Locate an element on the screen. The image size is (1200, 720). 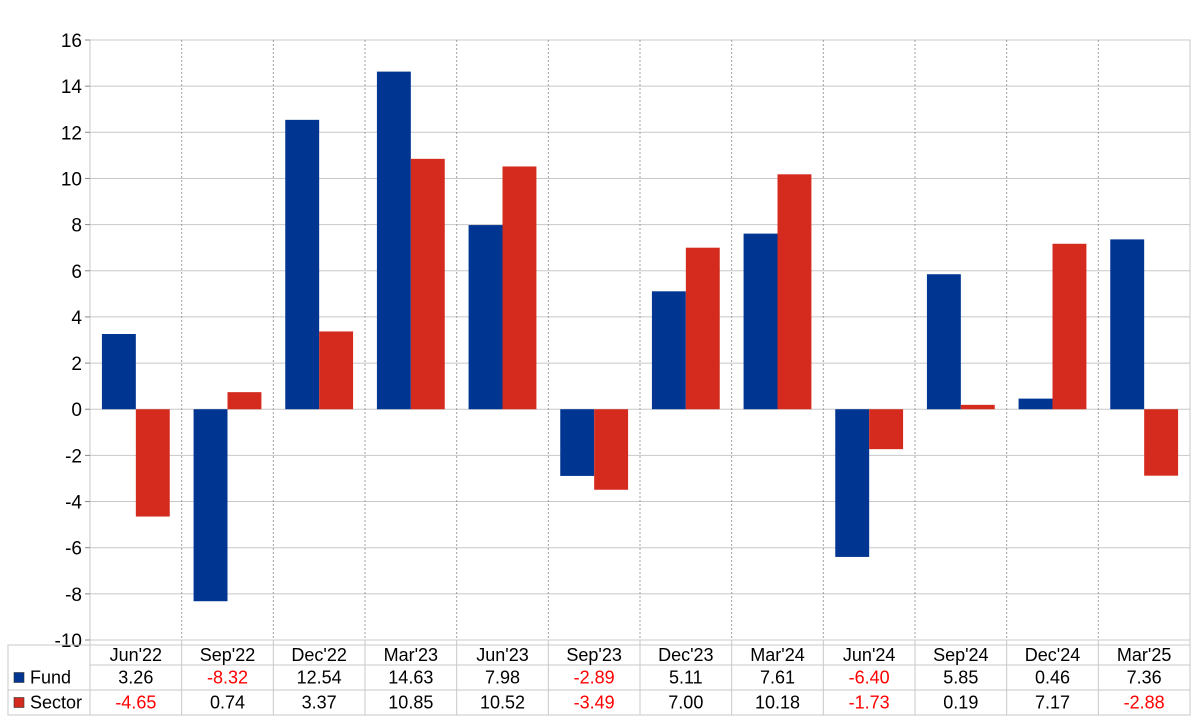
y-axis: 16 14 12 10 8 6 4 2 0 -2 -4 -6 -8 -10 is located at coordinates (72, 341).